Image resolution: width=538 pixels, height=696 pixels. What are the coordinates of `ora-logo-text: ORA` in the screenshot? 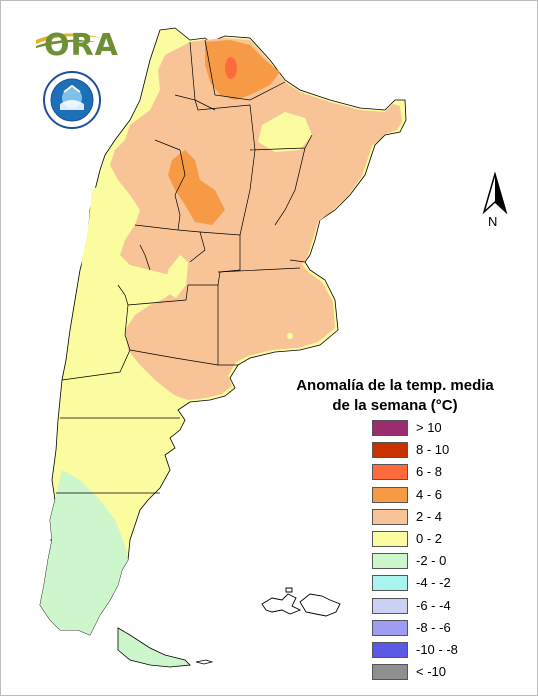 It's located at (81, 45).